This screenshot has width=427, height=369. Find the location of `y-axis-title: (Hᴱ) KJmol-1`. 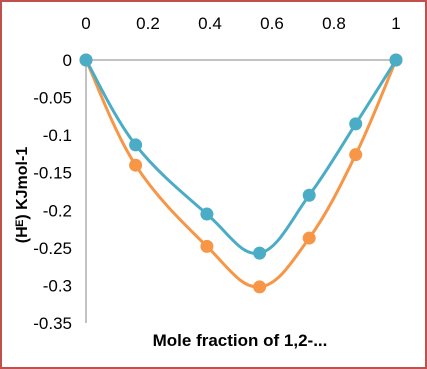

y-axis-title: (Hᴱ) KJmol-1 is located at coordinates (22, 195).